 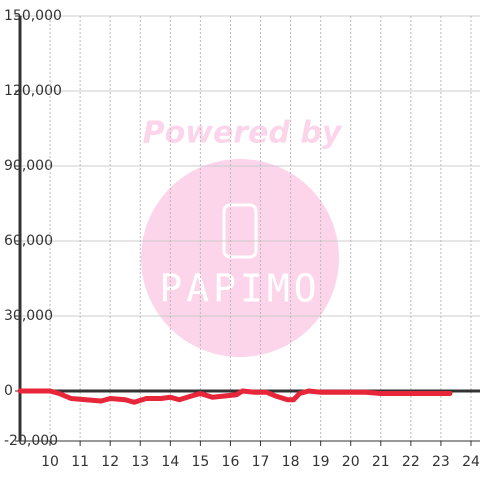 What do you see at coordinates (33, 91) in the screenshot?
I see `y-tick-label: 120,000` at bounding box center [33, 91].